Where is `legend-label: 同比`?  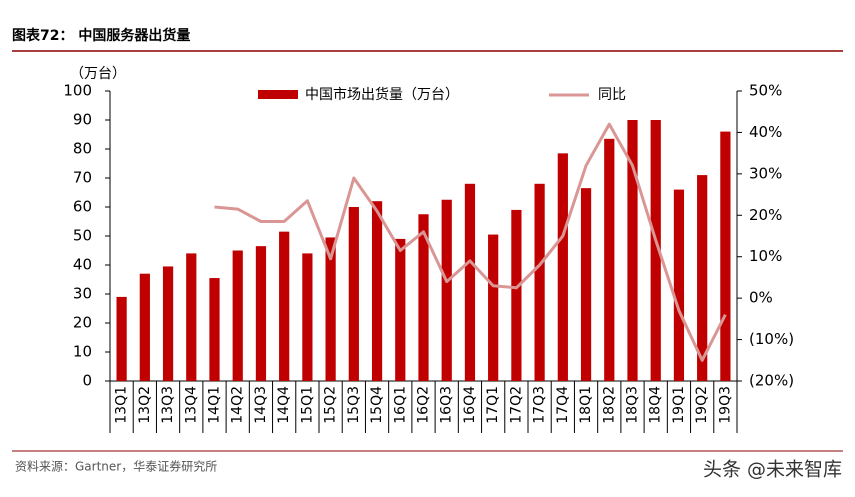
legend-label: 同比 is located at coordinates (612, 95).